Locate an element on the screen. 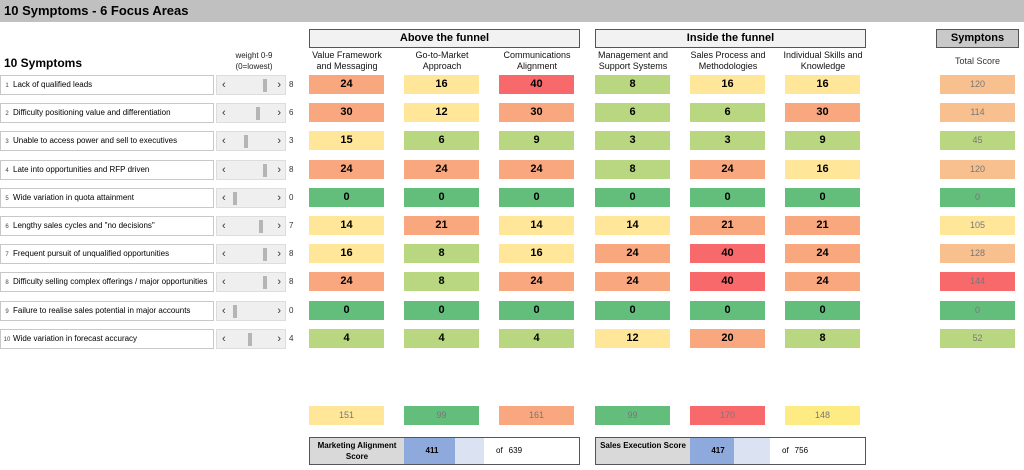 The image size is (1024, 470). symptom-number: 7 is located at coordinates (7, 255).